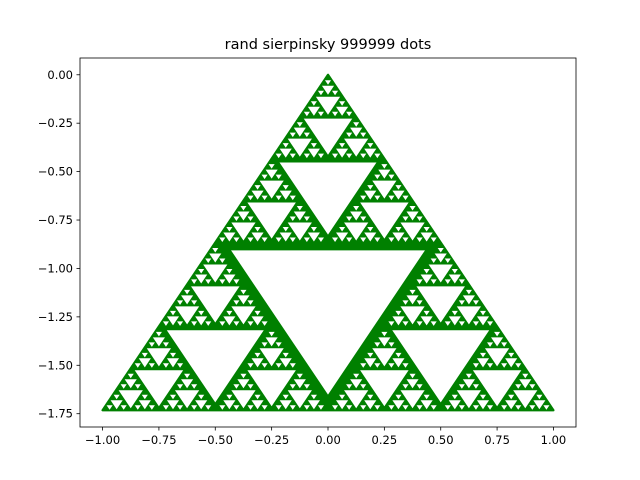 This screenshot has width=640, height=480. I want to click on y-tick-label: 0.00, so click(60, 75).